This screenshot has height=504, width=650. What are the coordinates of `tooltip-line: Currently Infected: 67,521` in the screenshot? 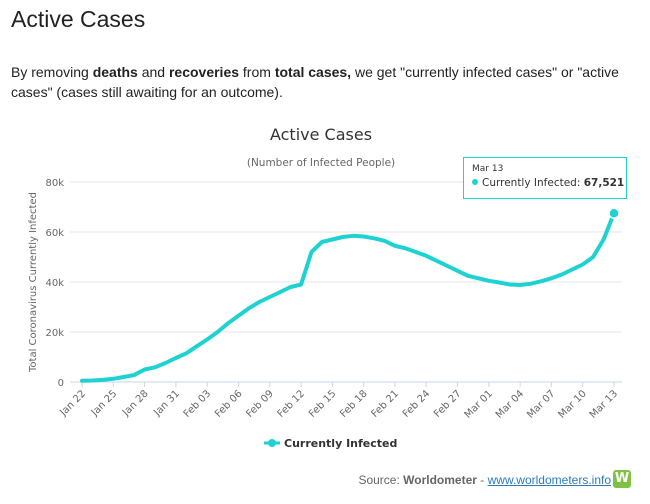 It's located at (548, 183).